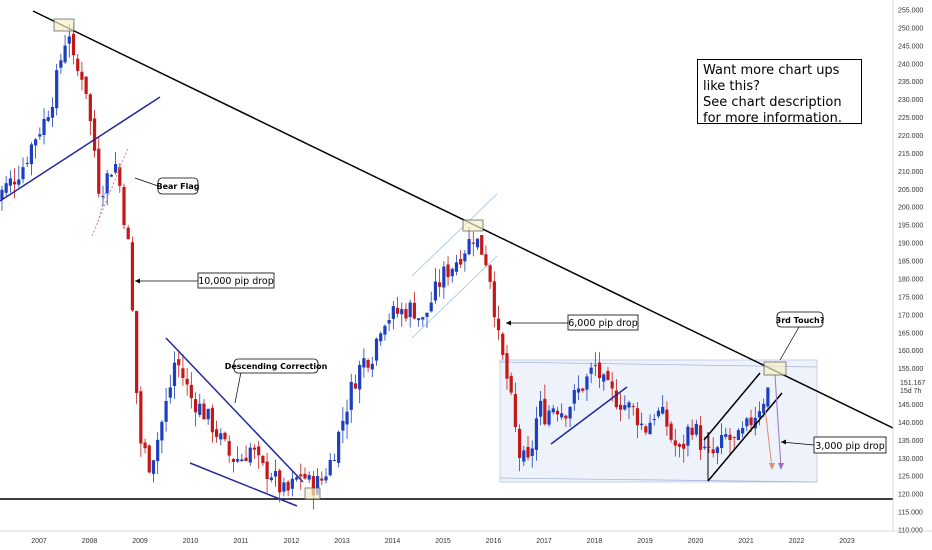 The image size is (932, 550). I want to click on price-tick-label: 235.000, so click(910, 82).